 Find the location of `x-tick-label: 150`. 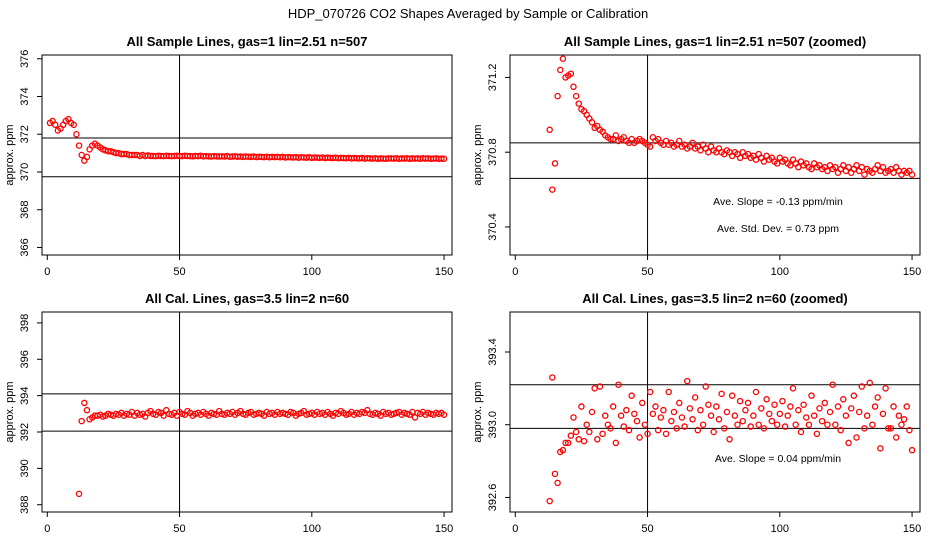

x-tick-label: 150 is located at coordinates (912, 529).